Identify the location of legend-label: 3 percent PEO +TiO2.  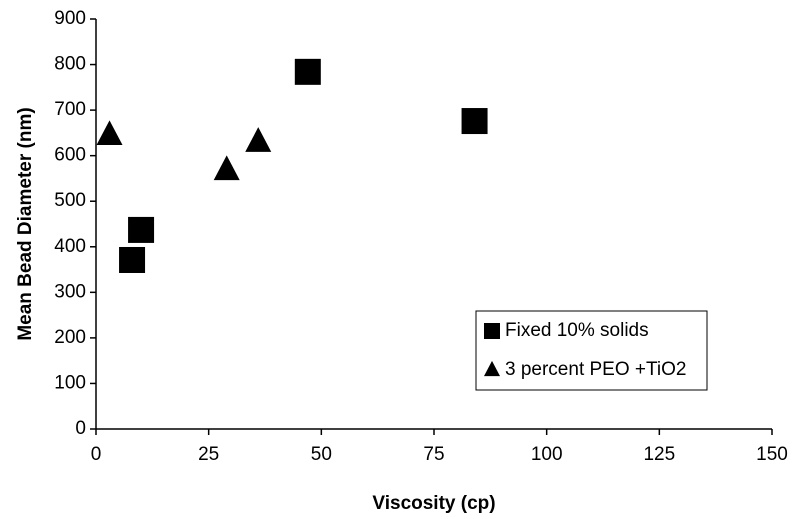
(595, 369).